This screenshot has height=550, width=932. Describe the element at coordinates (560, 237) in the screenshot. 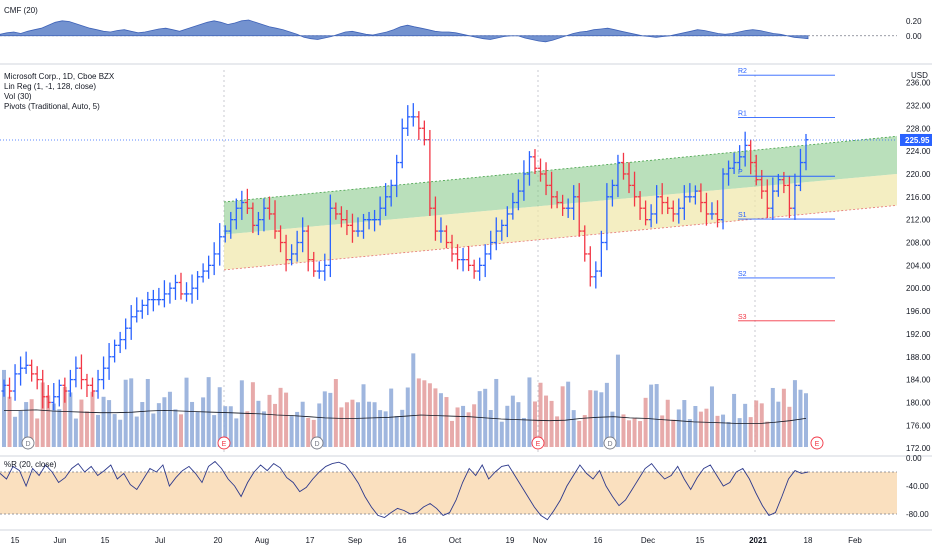

I see `linreg-lower-line` at that location.